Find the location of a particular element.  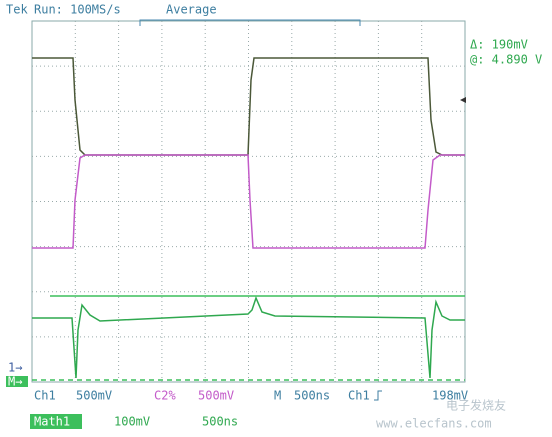

brand: Tek is located at coordinates (17, 10).